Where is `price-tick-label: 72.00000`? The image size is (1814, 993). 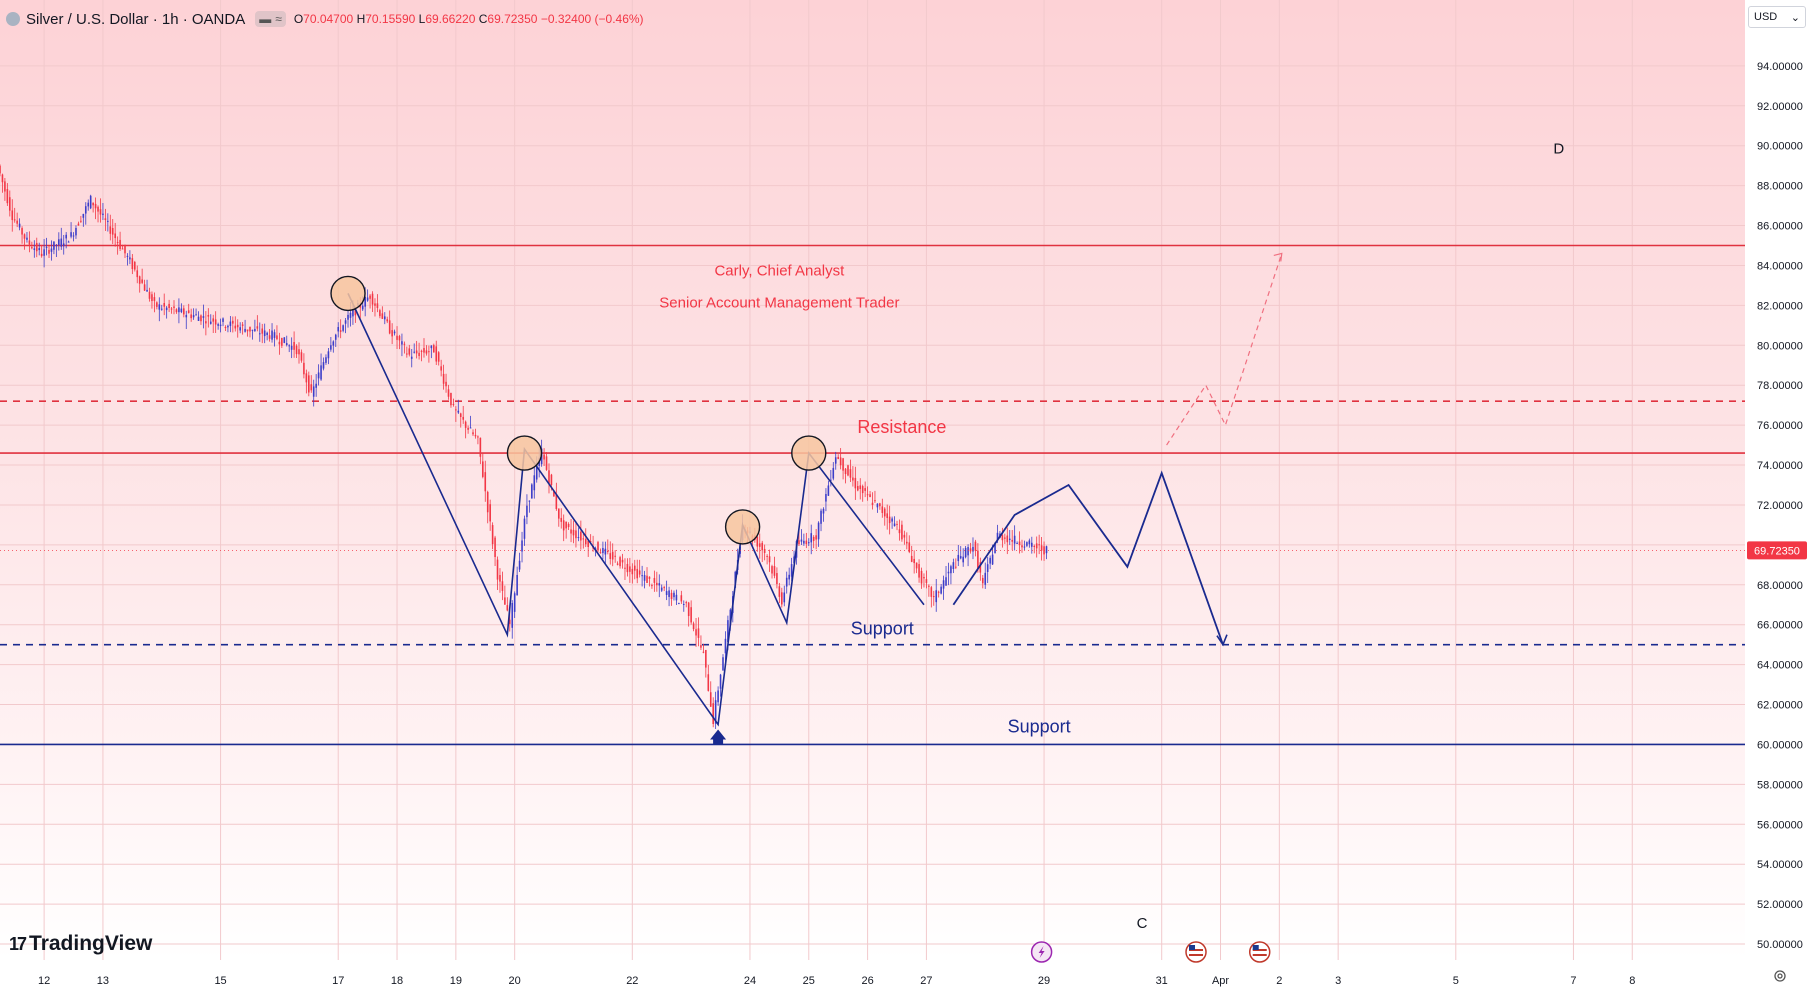
price-tick-label: 72.00000 is located at coordinates (1780, 506).